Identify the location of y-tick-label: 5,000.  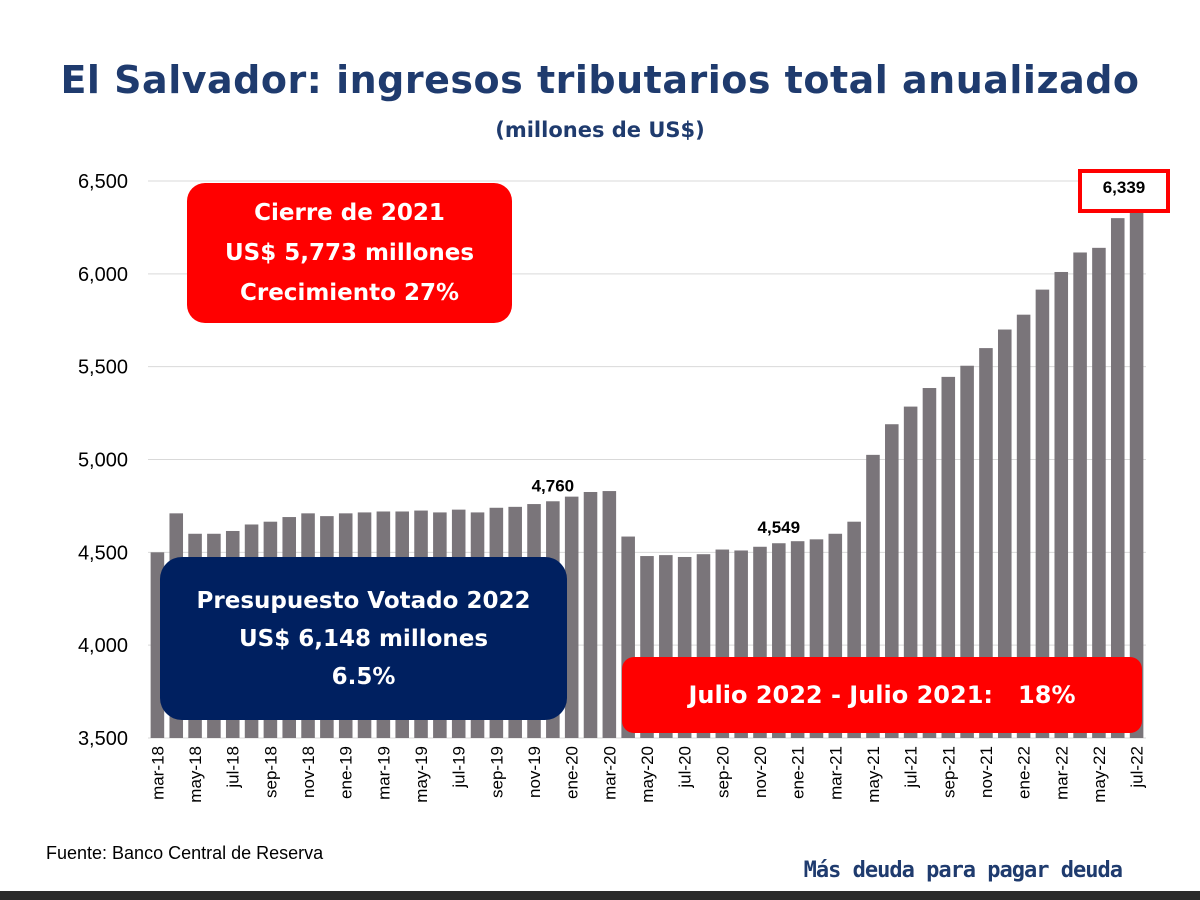
(103, 461).